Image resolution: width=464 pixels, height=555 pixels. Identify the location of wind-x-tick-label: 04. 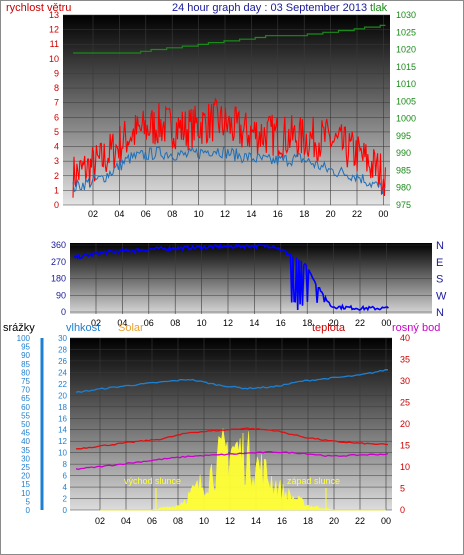
(119, 214).